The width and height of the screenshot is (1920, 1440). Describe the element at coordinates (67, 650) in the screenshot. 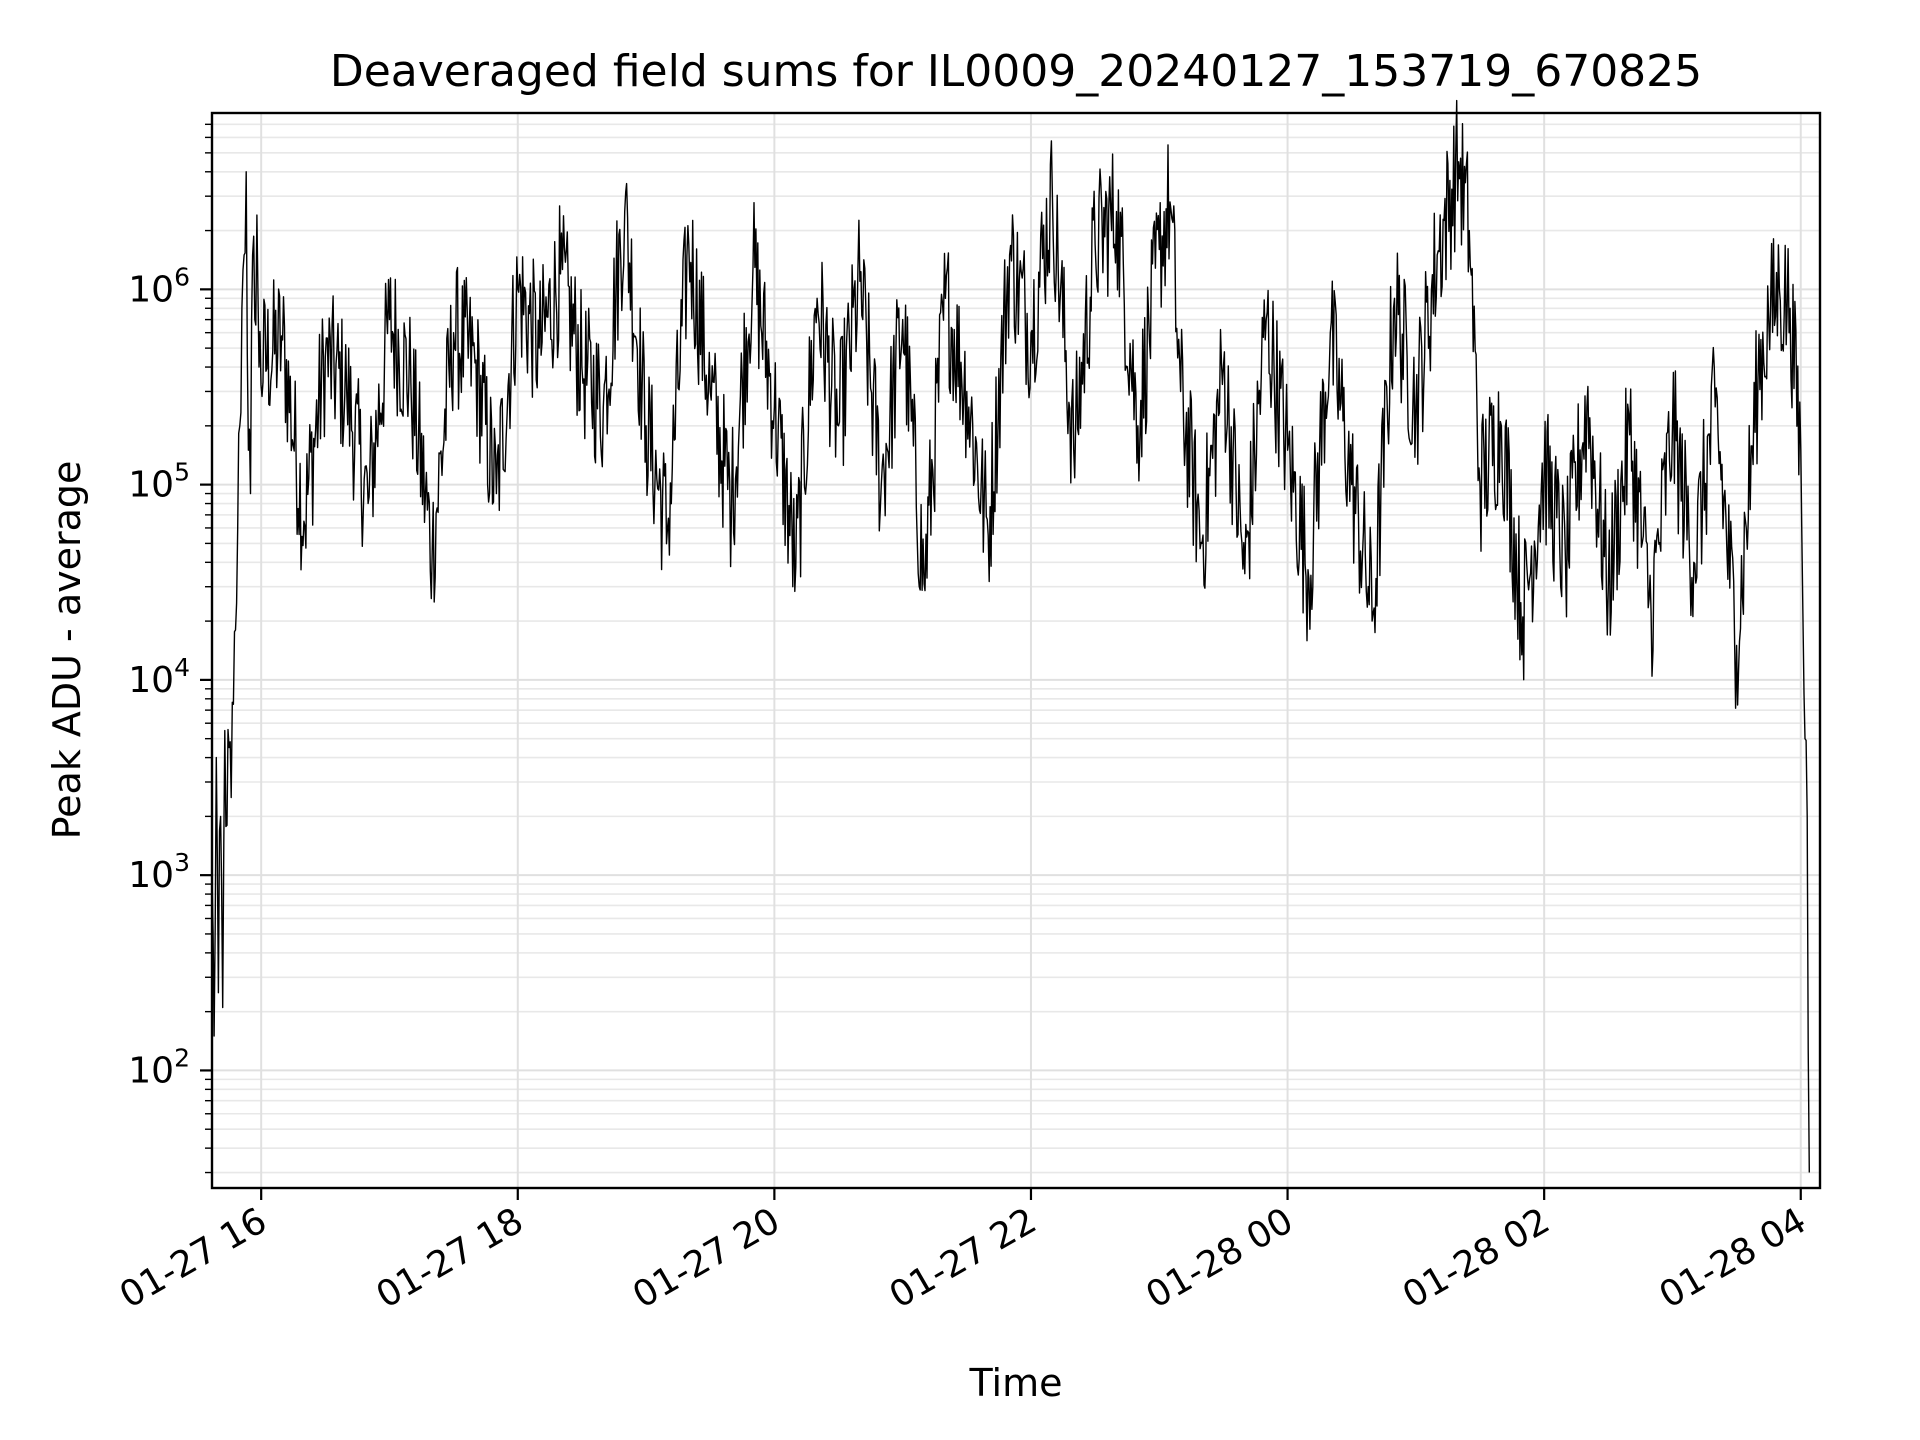

I see `y-axis-label: Peak ADU - average` at that location.